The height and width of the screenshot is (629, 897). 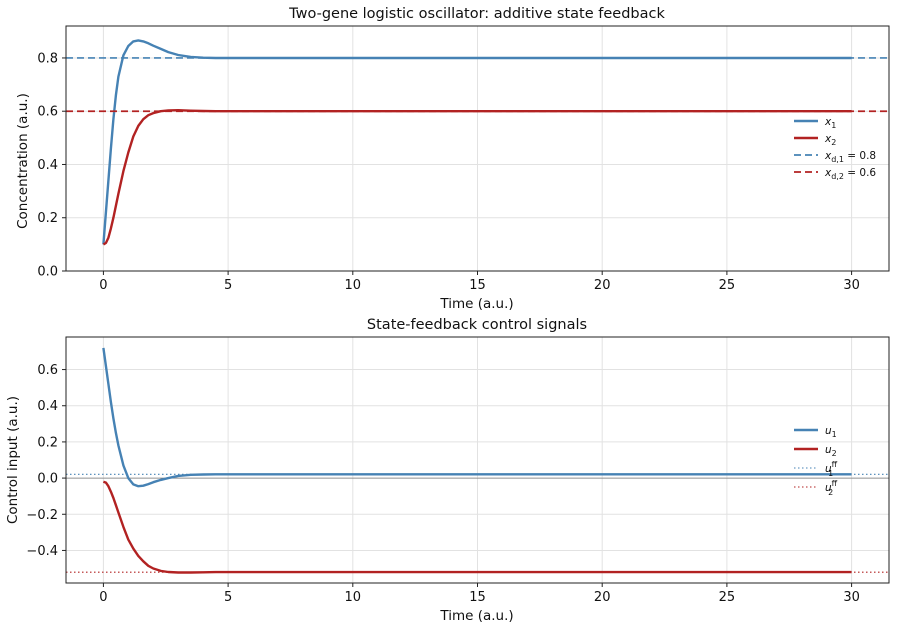 What do you see at coordinates (47, 218) in the screenshot?
I see `top-y-tick-label: 0.2` at bounding box center [47, 218].